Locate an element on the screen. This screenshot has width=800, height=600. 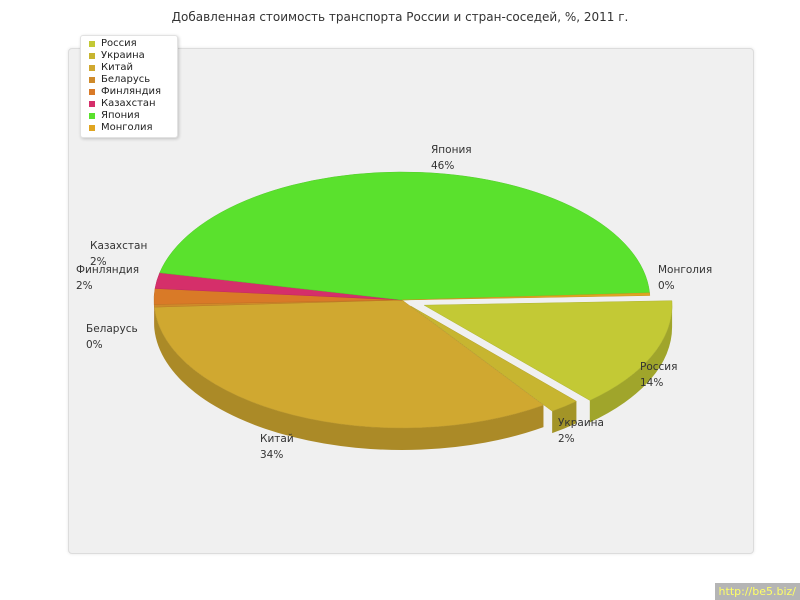
legend-label: Япония is located at coordinates (120, 115).